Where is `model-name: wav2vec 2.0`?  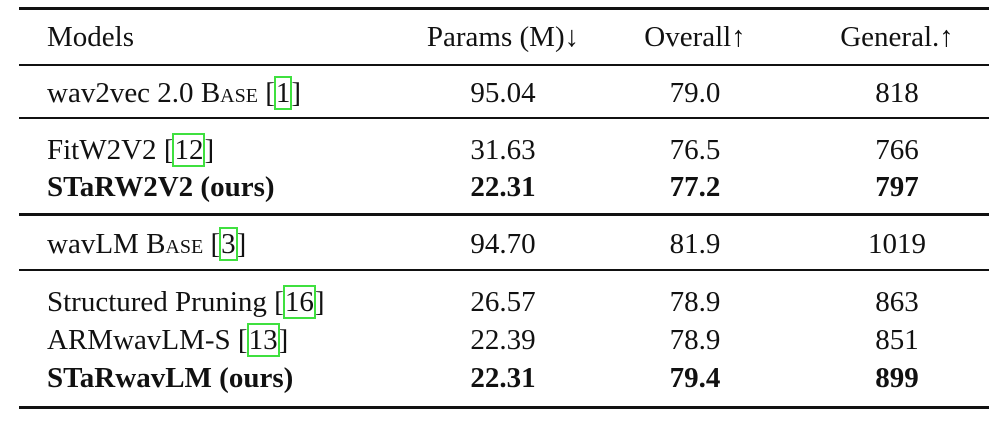
model-name: wav2vec 2.0 is located at coordinates (124, 93).